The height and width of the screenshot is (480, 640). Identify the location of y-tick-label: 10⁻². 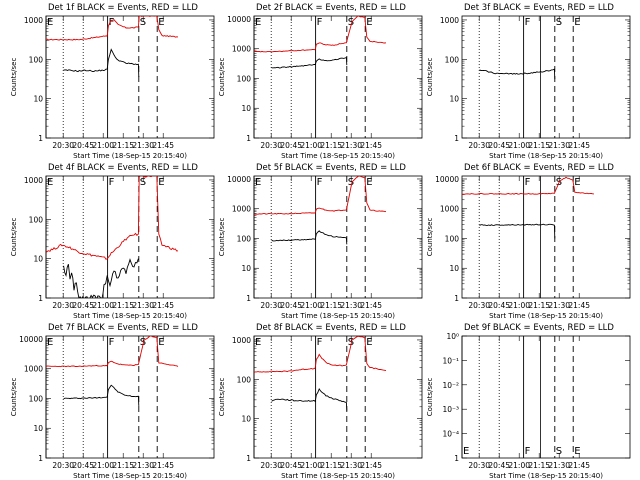
(450, 385).